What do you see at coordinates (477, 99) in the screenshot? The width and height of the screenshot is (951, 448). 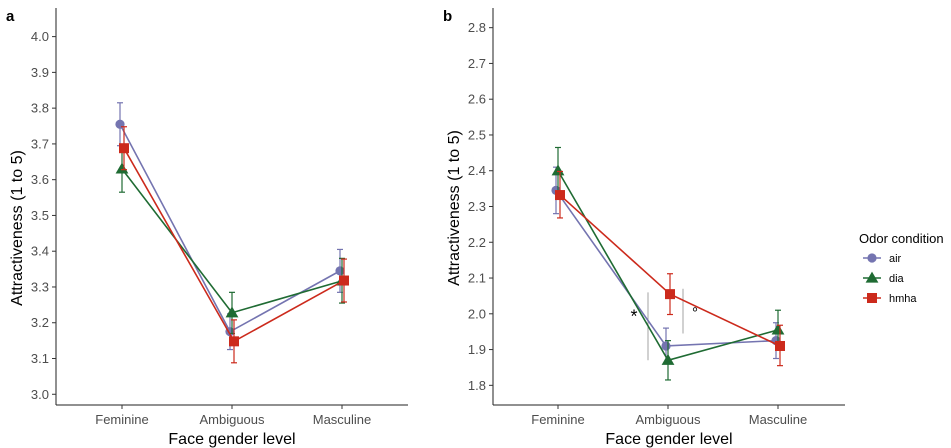 I see `y-tick-label: 2.6` at bounding box center [477, 99].